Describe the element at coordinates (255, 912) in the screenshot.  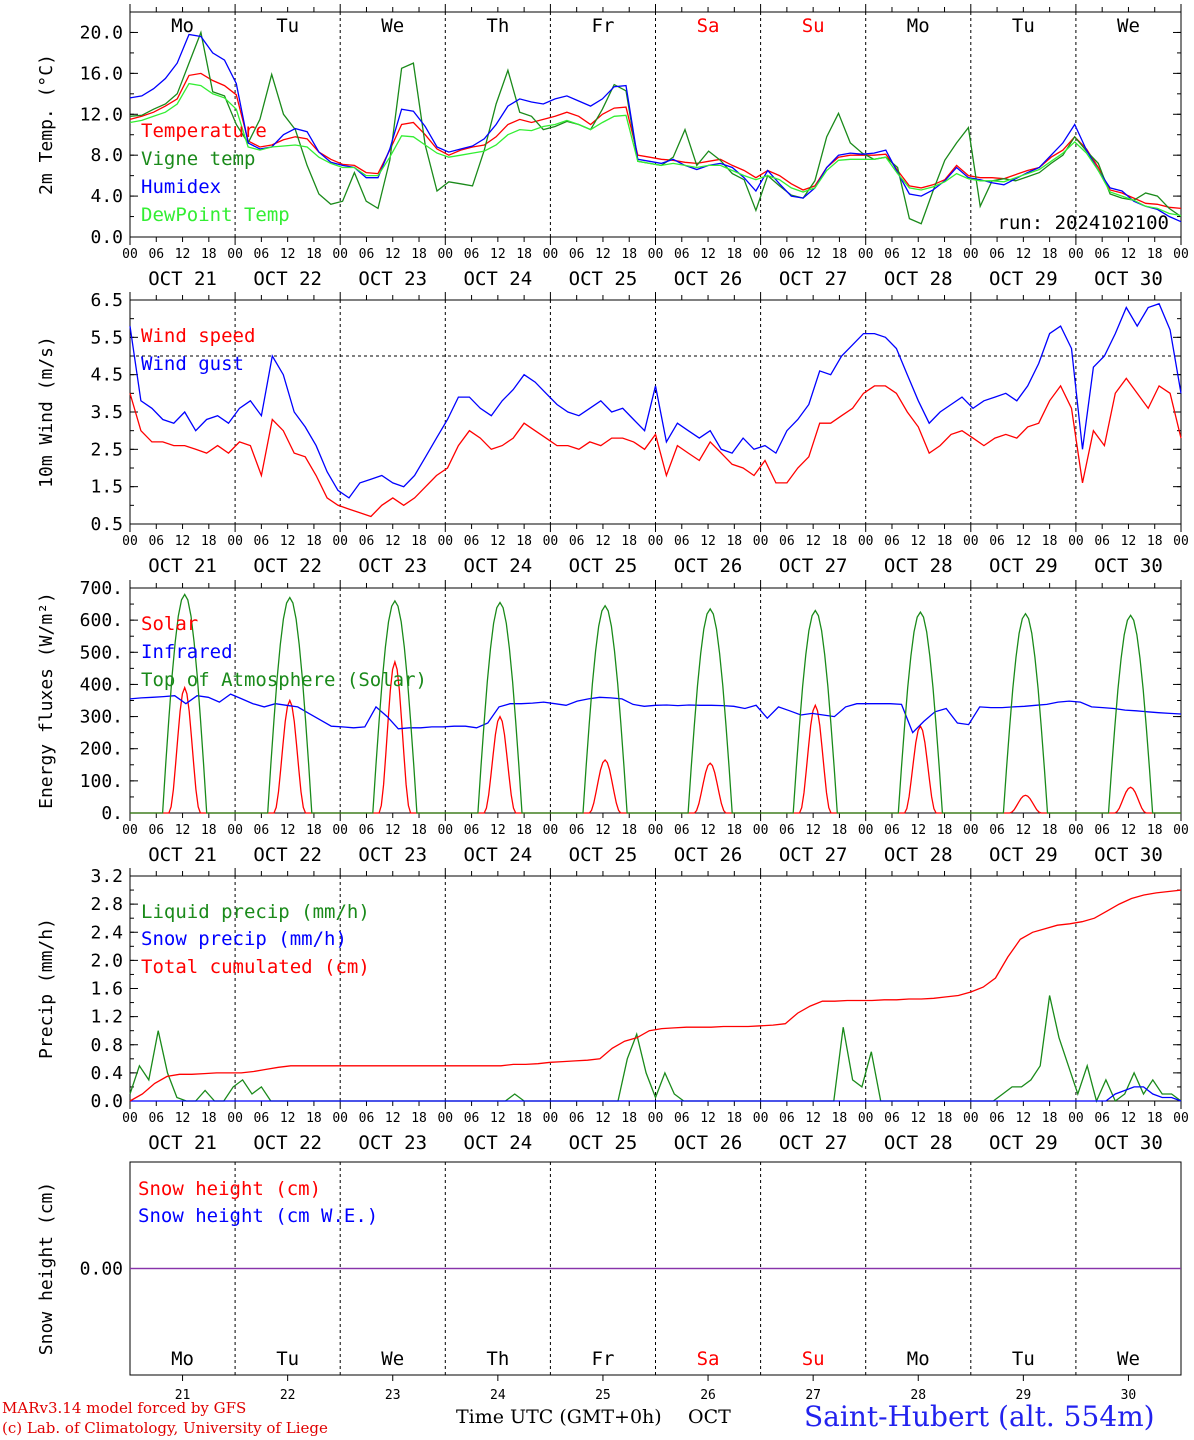
I see `legend-entry: Liquid precip (mm/h)` at that location.